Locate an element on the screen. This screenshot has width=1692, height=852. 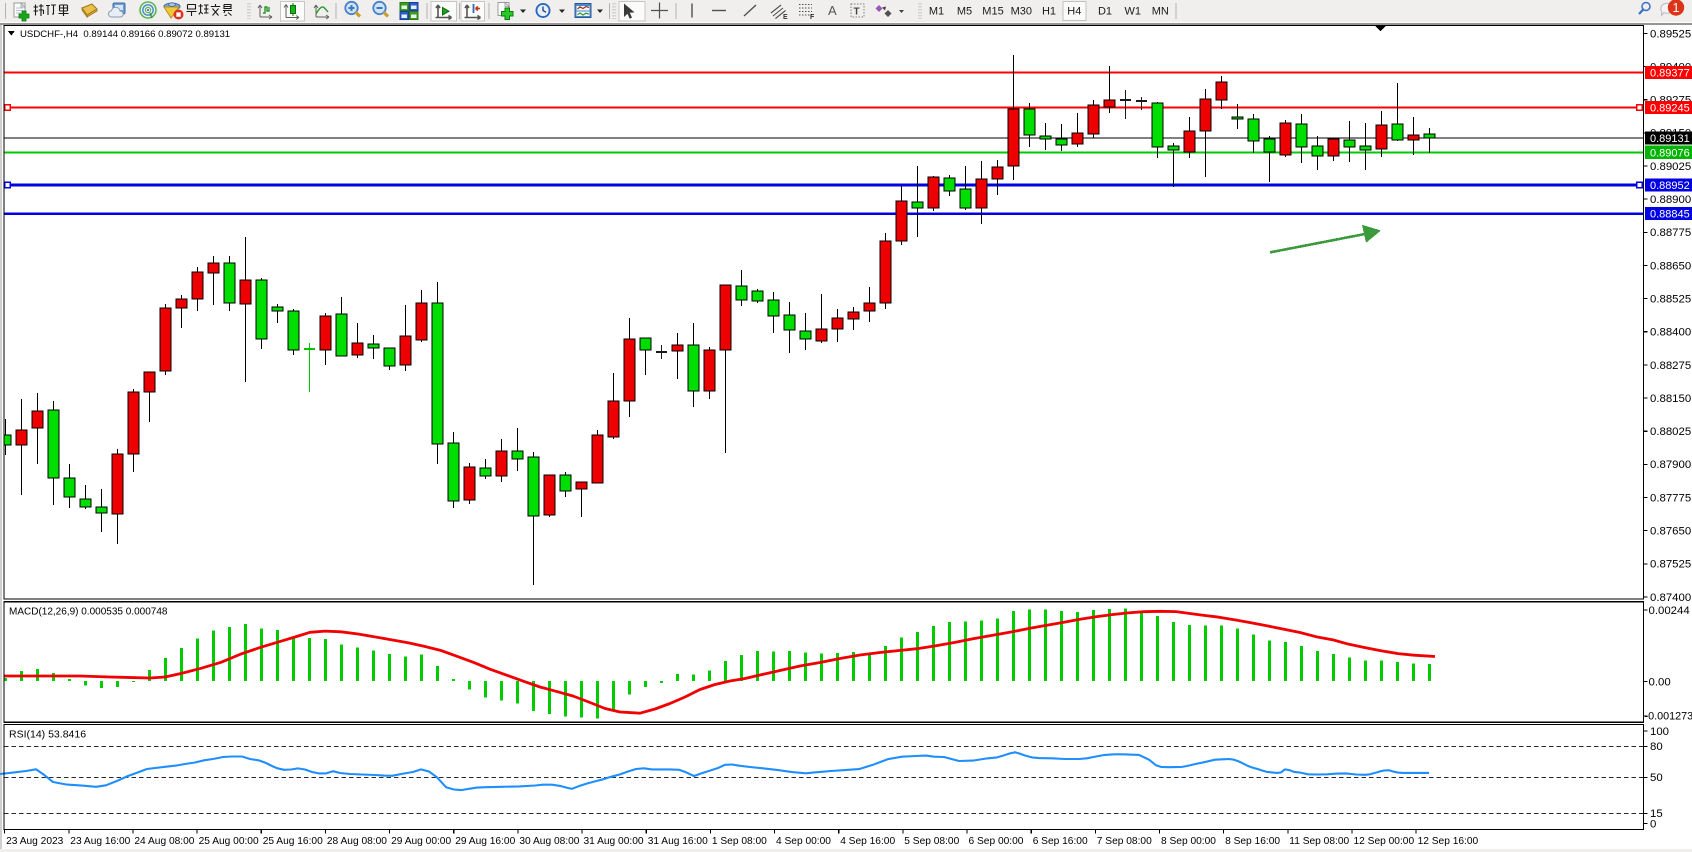
svg-text: M30 is located at coordinates (1021, 12).